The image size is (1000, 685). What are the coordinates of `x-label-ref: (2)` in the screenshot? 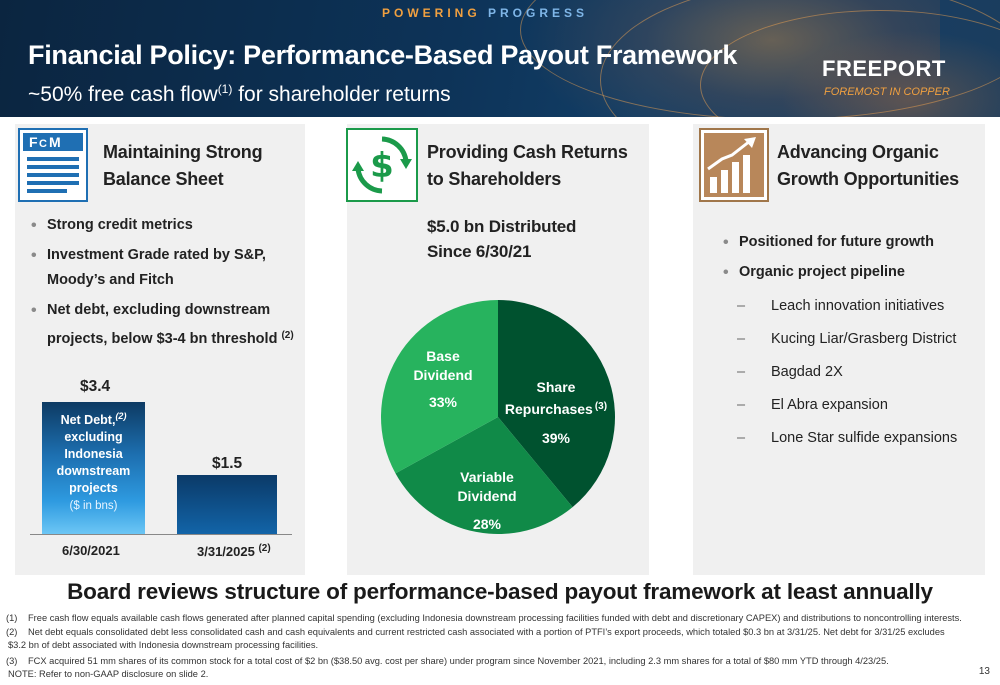 It's located at (264, 548).